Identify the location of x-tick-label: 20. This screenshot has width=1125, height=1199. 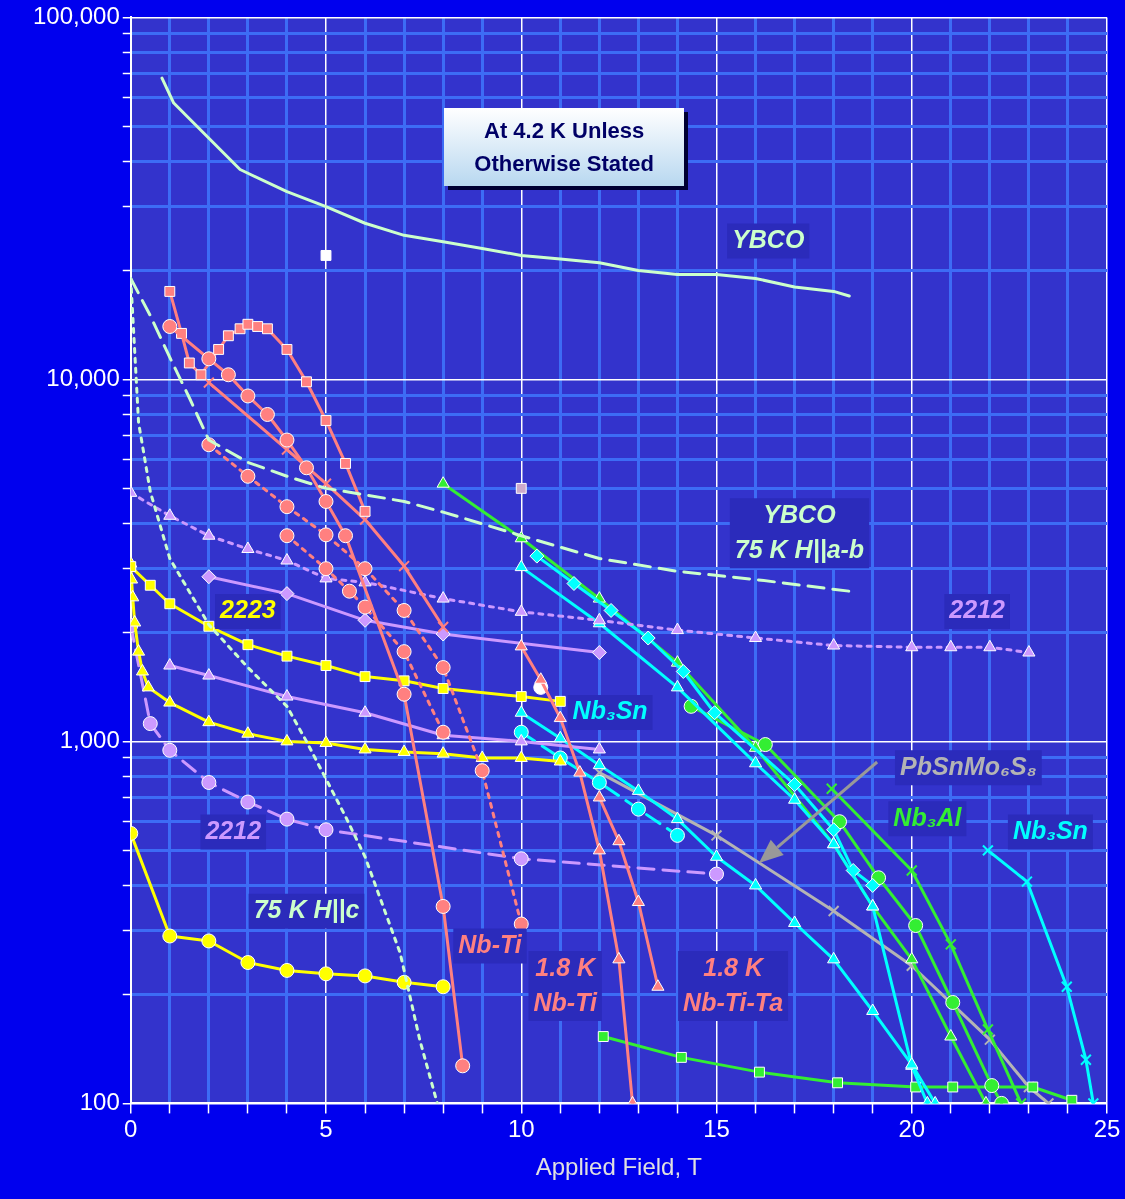
(912, 1129).